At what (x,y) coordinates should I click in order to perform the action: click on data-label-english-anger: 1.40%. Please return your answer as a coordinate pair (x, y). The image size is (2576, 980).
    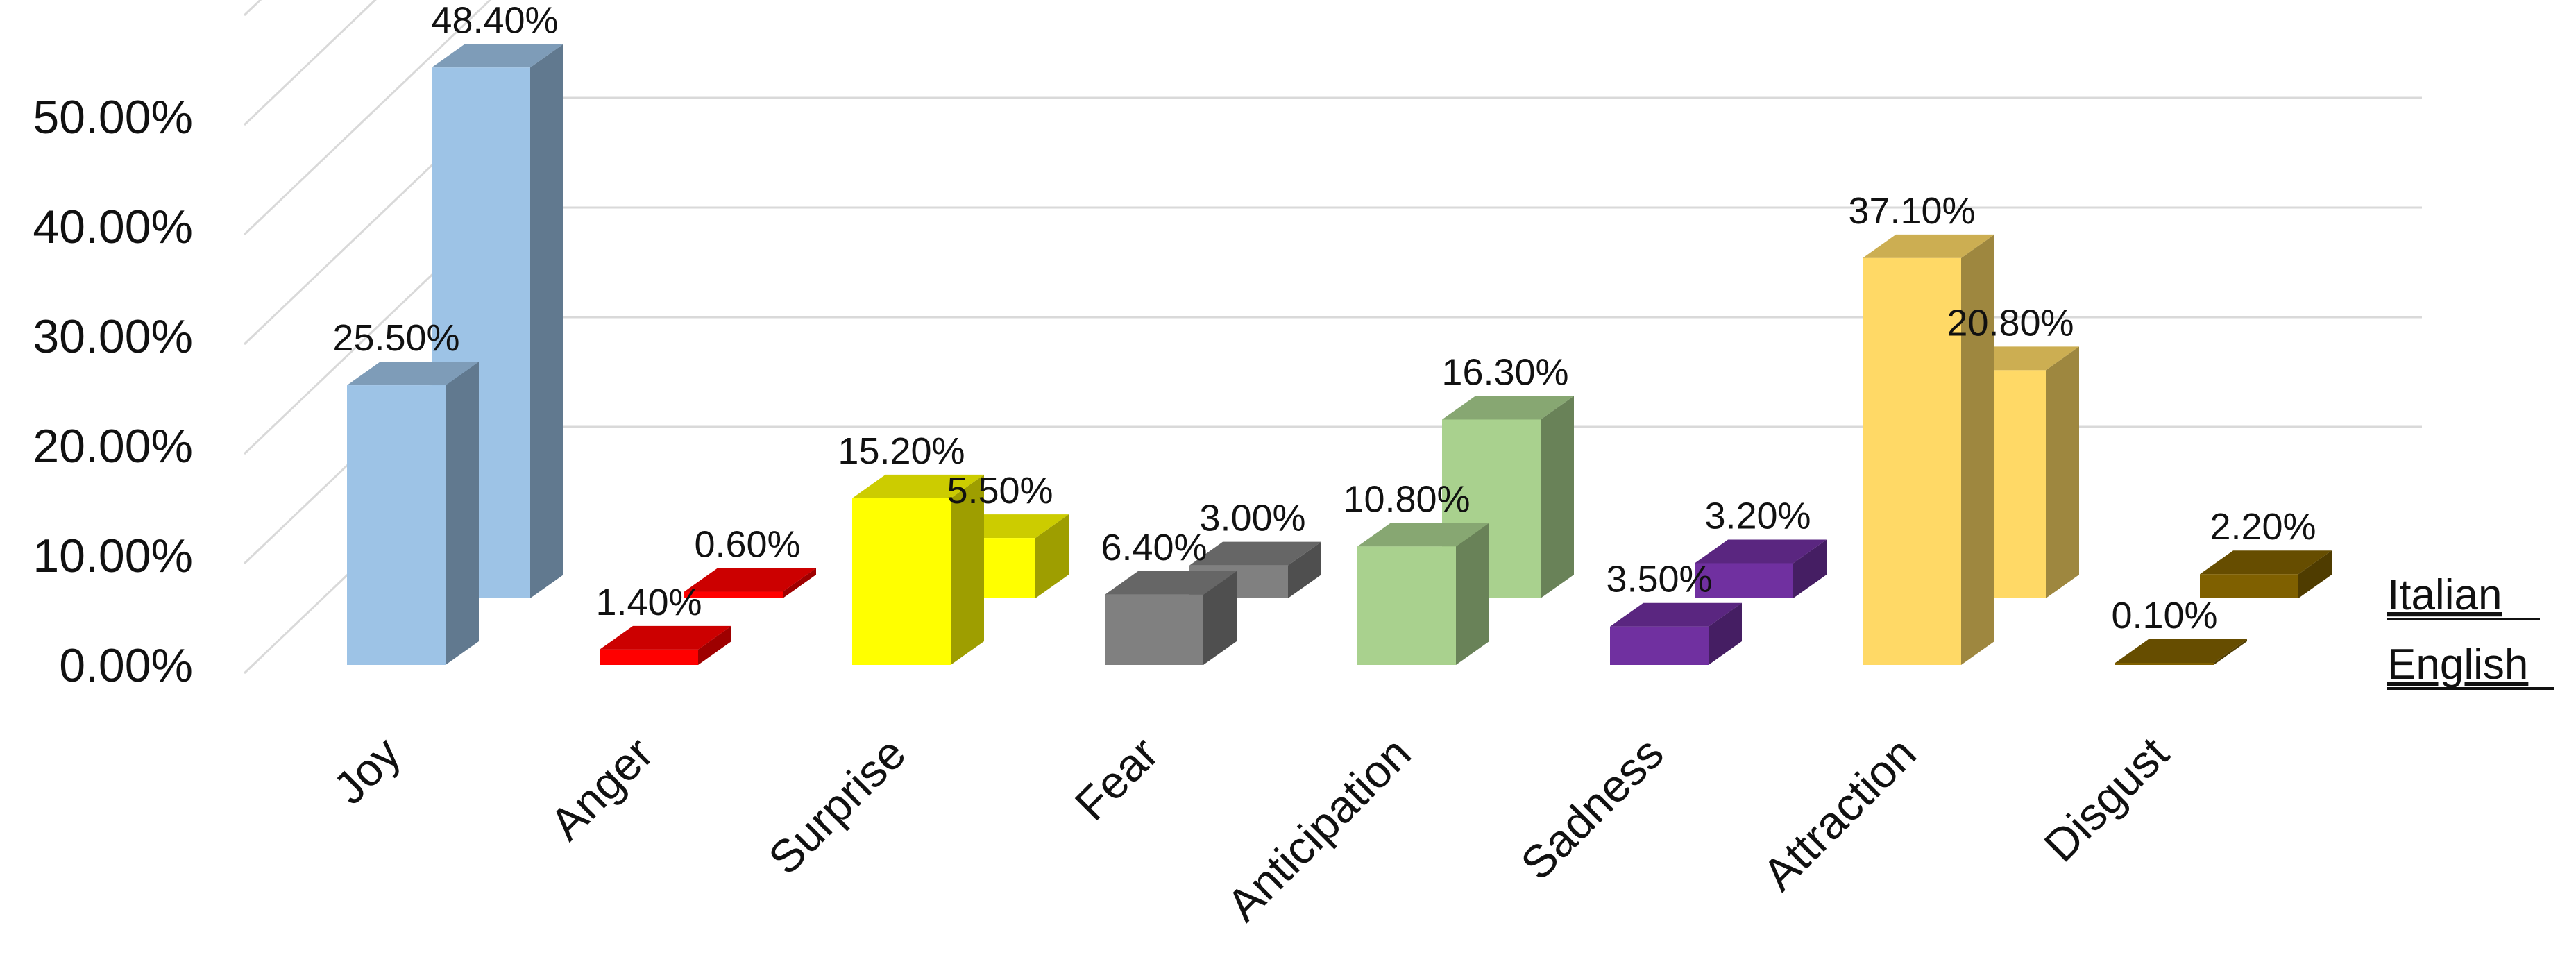
    Looking at the image, I should click on (648, 602).